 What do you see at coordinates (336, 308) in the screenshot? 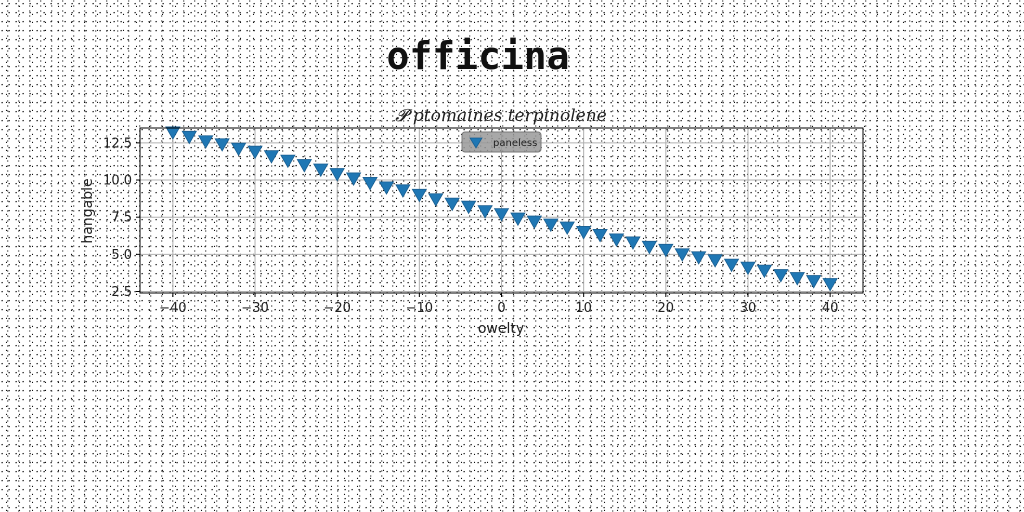
I see `x-tick-label: −20` at bounding box center [336, 308].